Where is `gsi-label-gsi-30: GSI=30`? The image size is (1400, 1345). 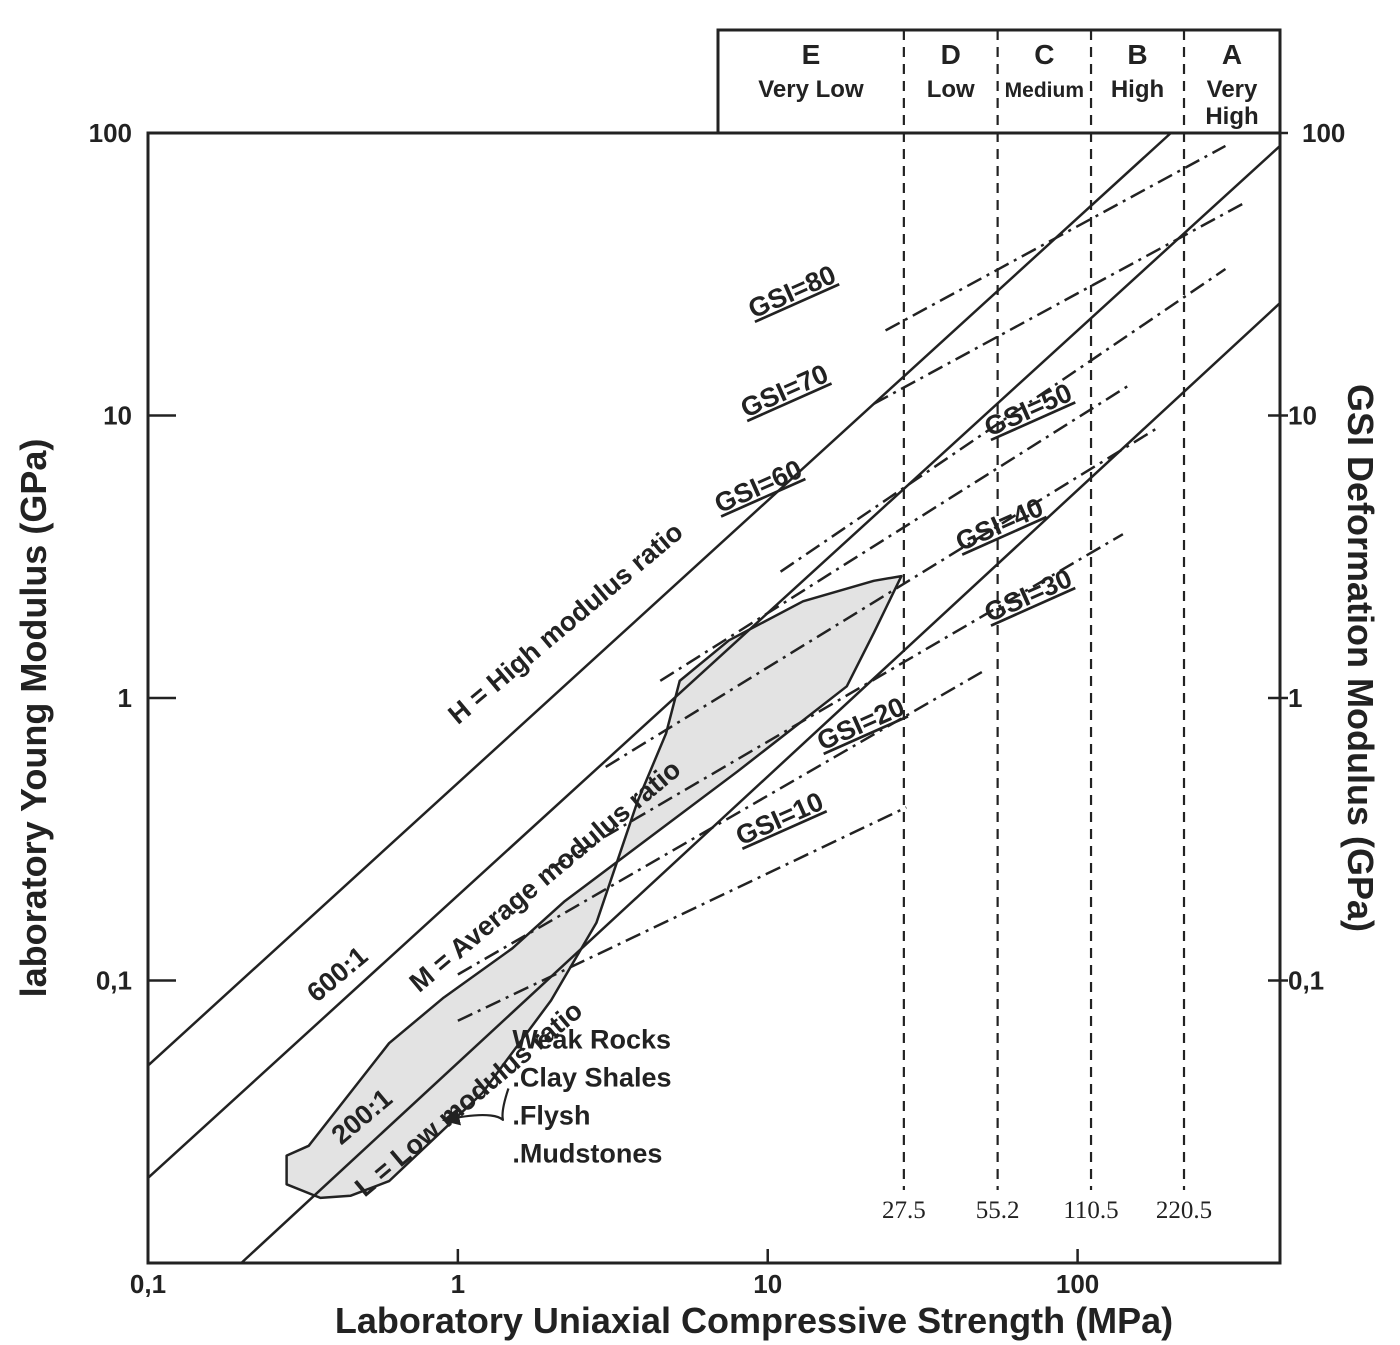
gsi-label-gsi-30: GSI=30 is located at coordinates (1028, 595).